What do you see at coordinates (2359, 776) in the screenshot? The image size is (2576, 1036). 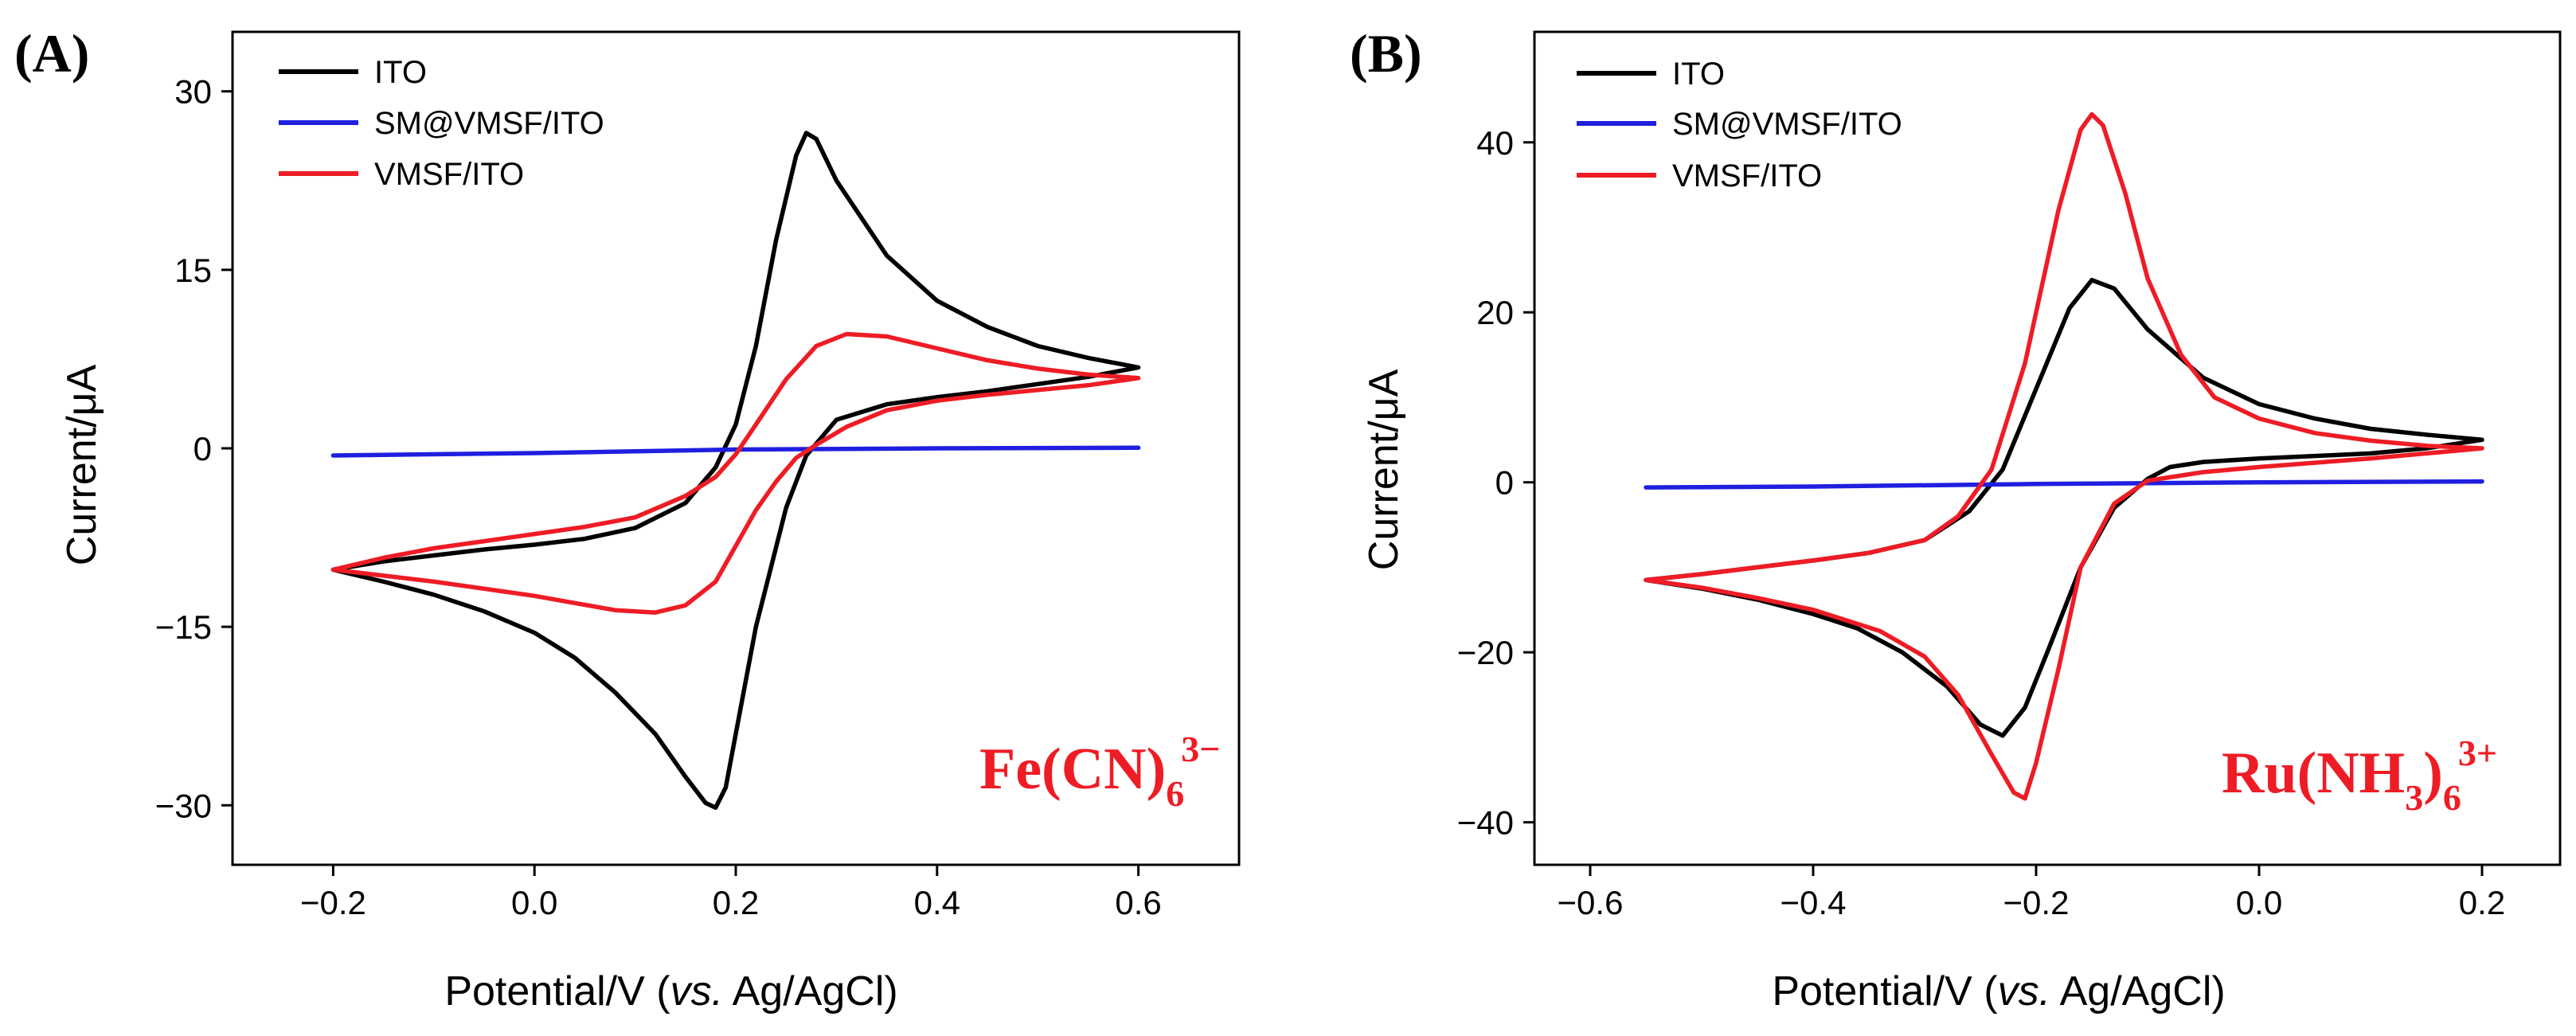 I see `panel-b-redox-label: Ru(NH3)63+` at bounding box center [2359, 776].